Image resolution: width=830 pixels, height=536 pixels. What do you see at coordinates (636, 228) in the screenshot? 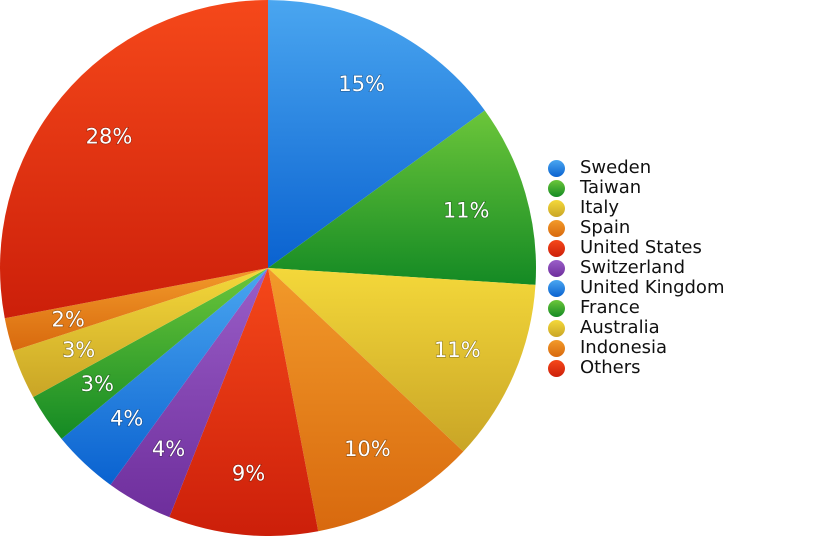
I see `legend-item-spain: Spain` at bounding box center [636, 228].